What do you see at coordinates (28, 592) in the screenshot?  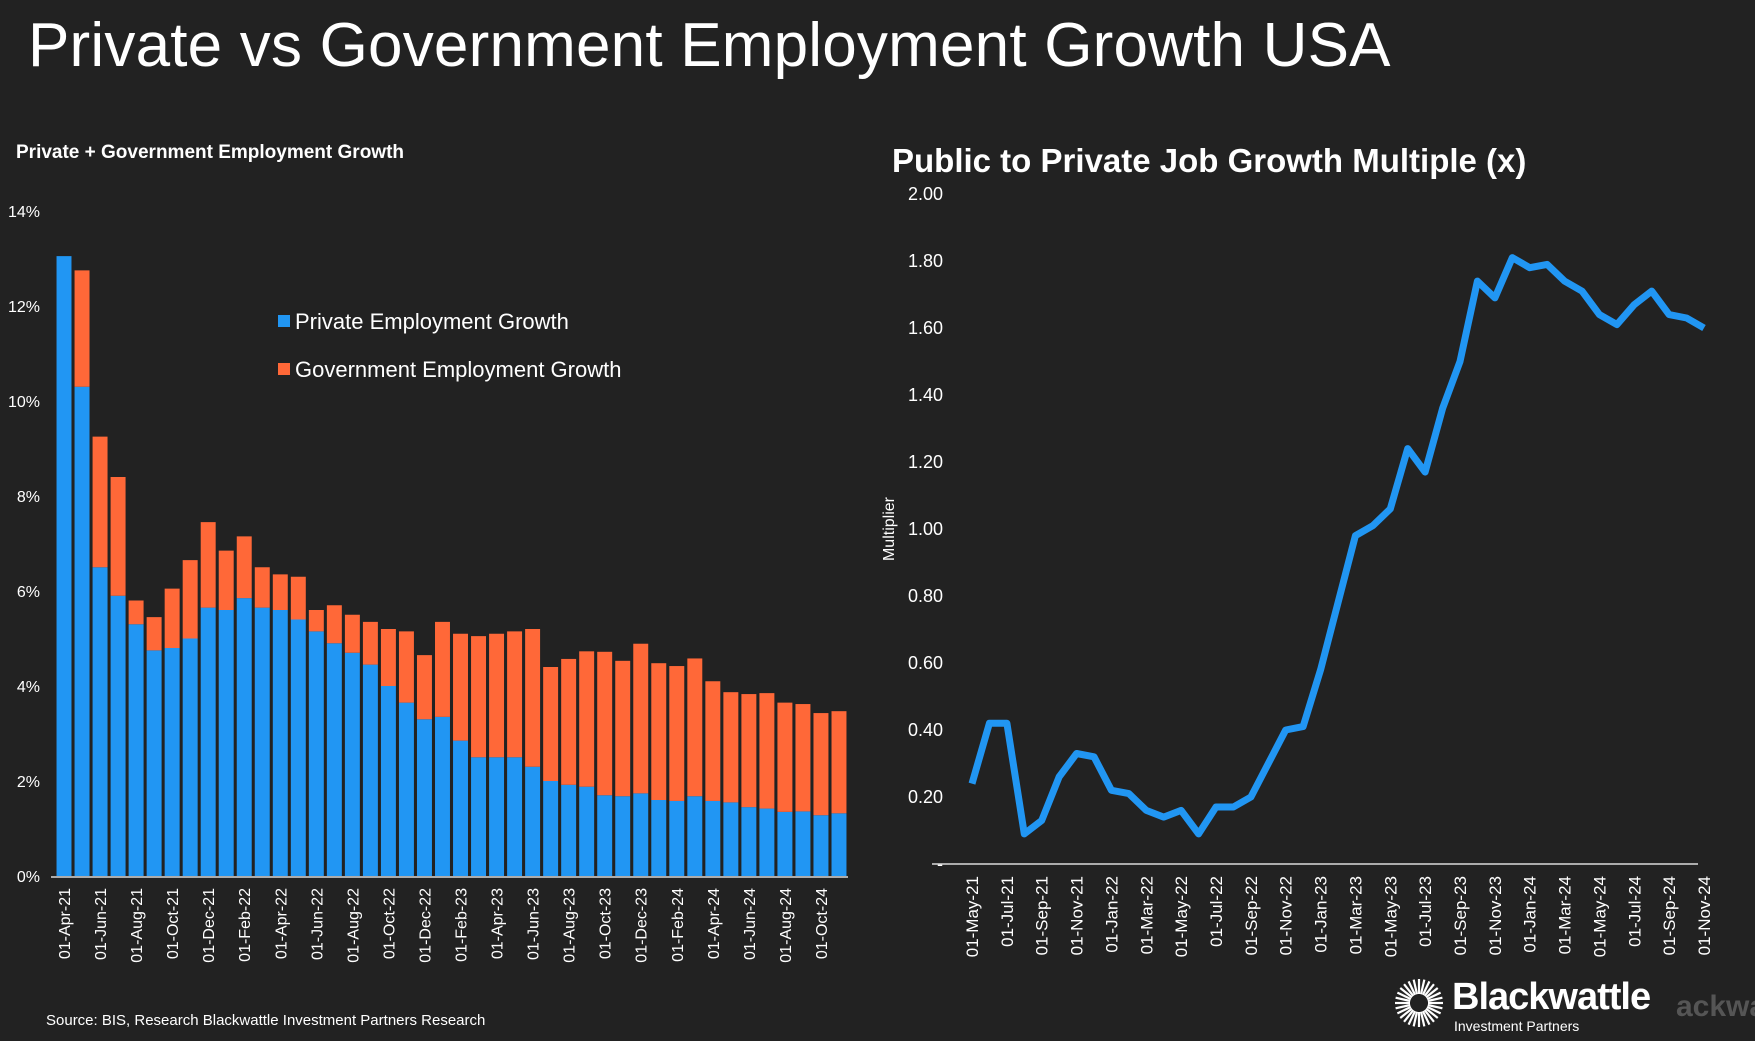 I see `y-tick-label: 6%` at bounding box center [28, 592].